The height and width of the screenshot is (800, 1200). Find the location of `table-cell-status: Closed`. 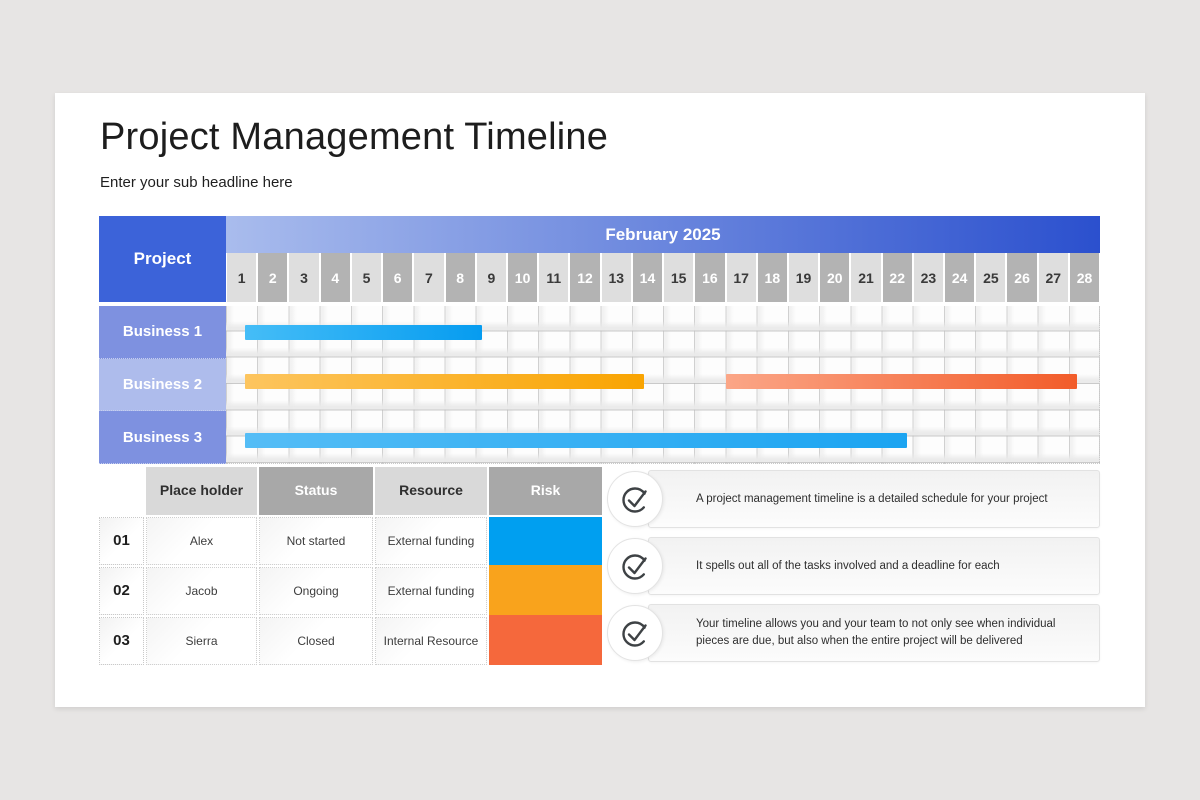

table-cell-status: Closed is located at coordinates (316, 641).